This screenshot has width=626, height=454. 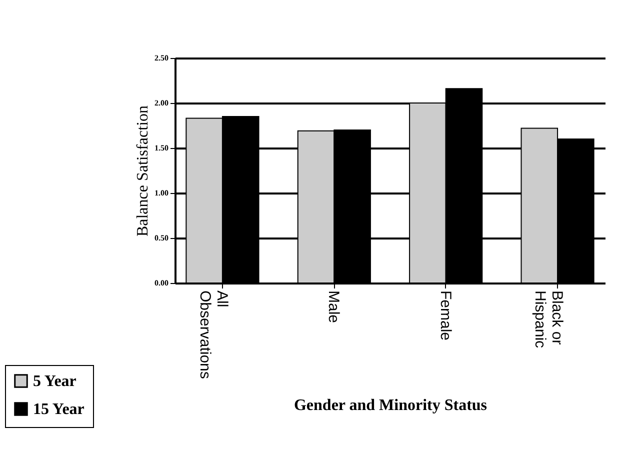 I want to click on x-tick-label: Male, so click(x=333, y=307).